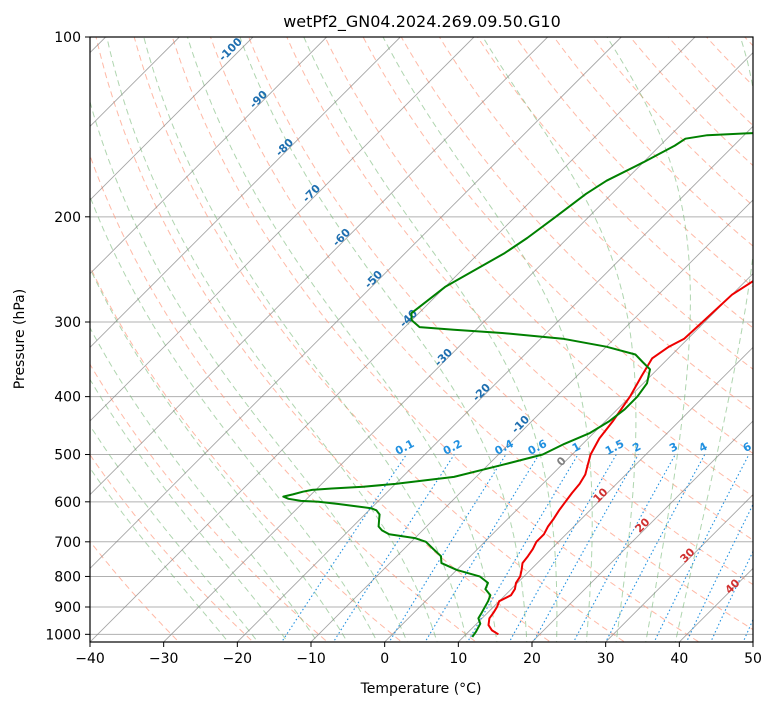 This screenshot has width=775, height=708. What do you see at coordinates (561, 461) in the screenshot?
I see `isotherm-label: 0` at bounding box center [561, 461].